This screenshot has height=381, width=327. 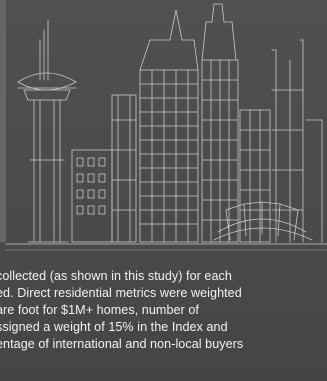 What do you see at coordinates (99, 310) in the screenshot?
I see `body-text-line: are foot for $1M+ homes, number of` at bounding box center [99, 310].